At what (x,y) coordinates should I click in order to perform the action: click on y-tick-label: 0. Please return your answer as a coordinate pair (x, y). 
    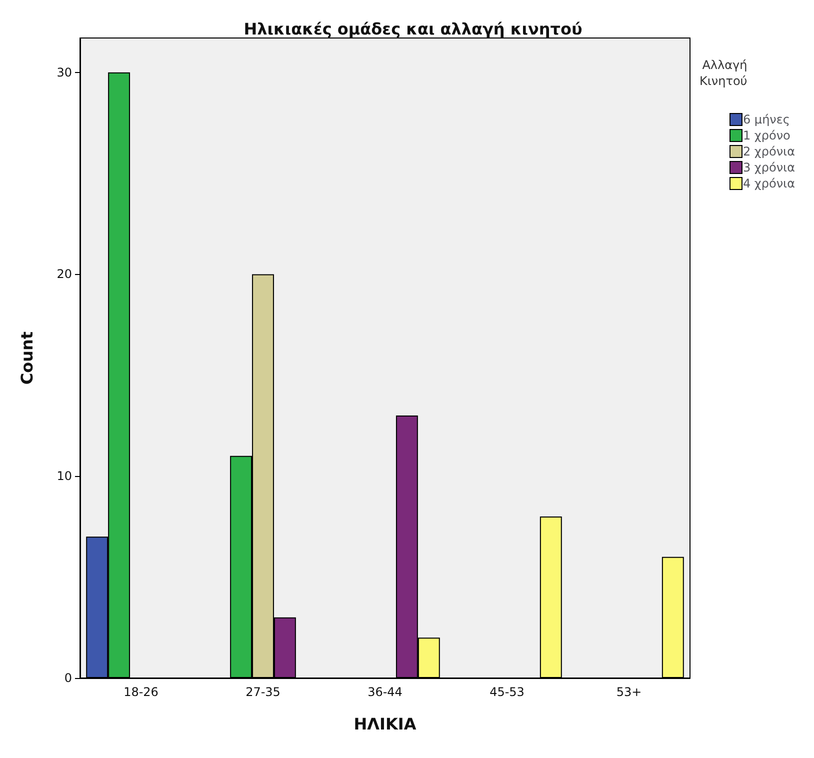
    Looking at the image, I should click on (68, 678).